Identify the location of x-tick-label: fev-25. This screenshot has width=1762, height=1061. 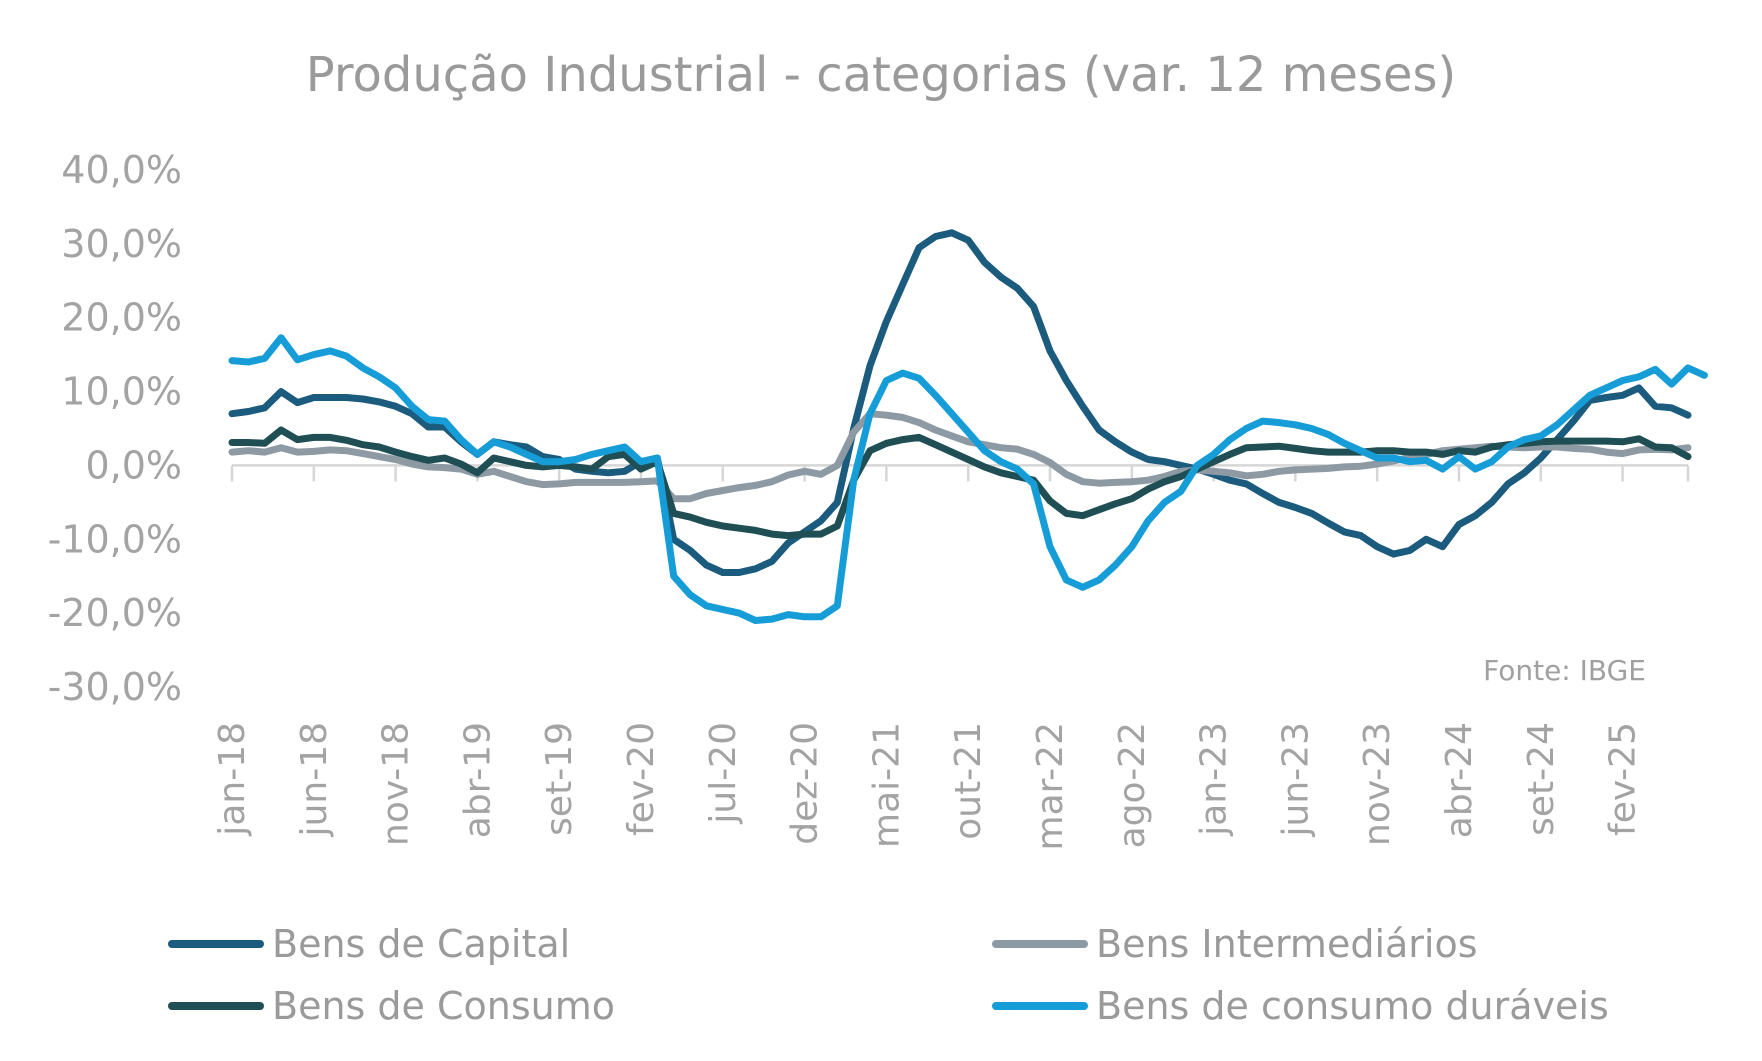
(1623, 779).